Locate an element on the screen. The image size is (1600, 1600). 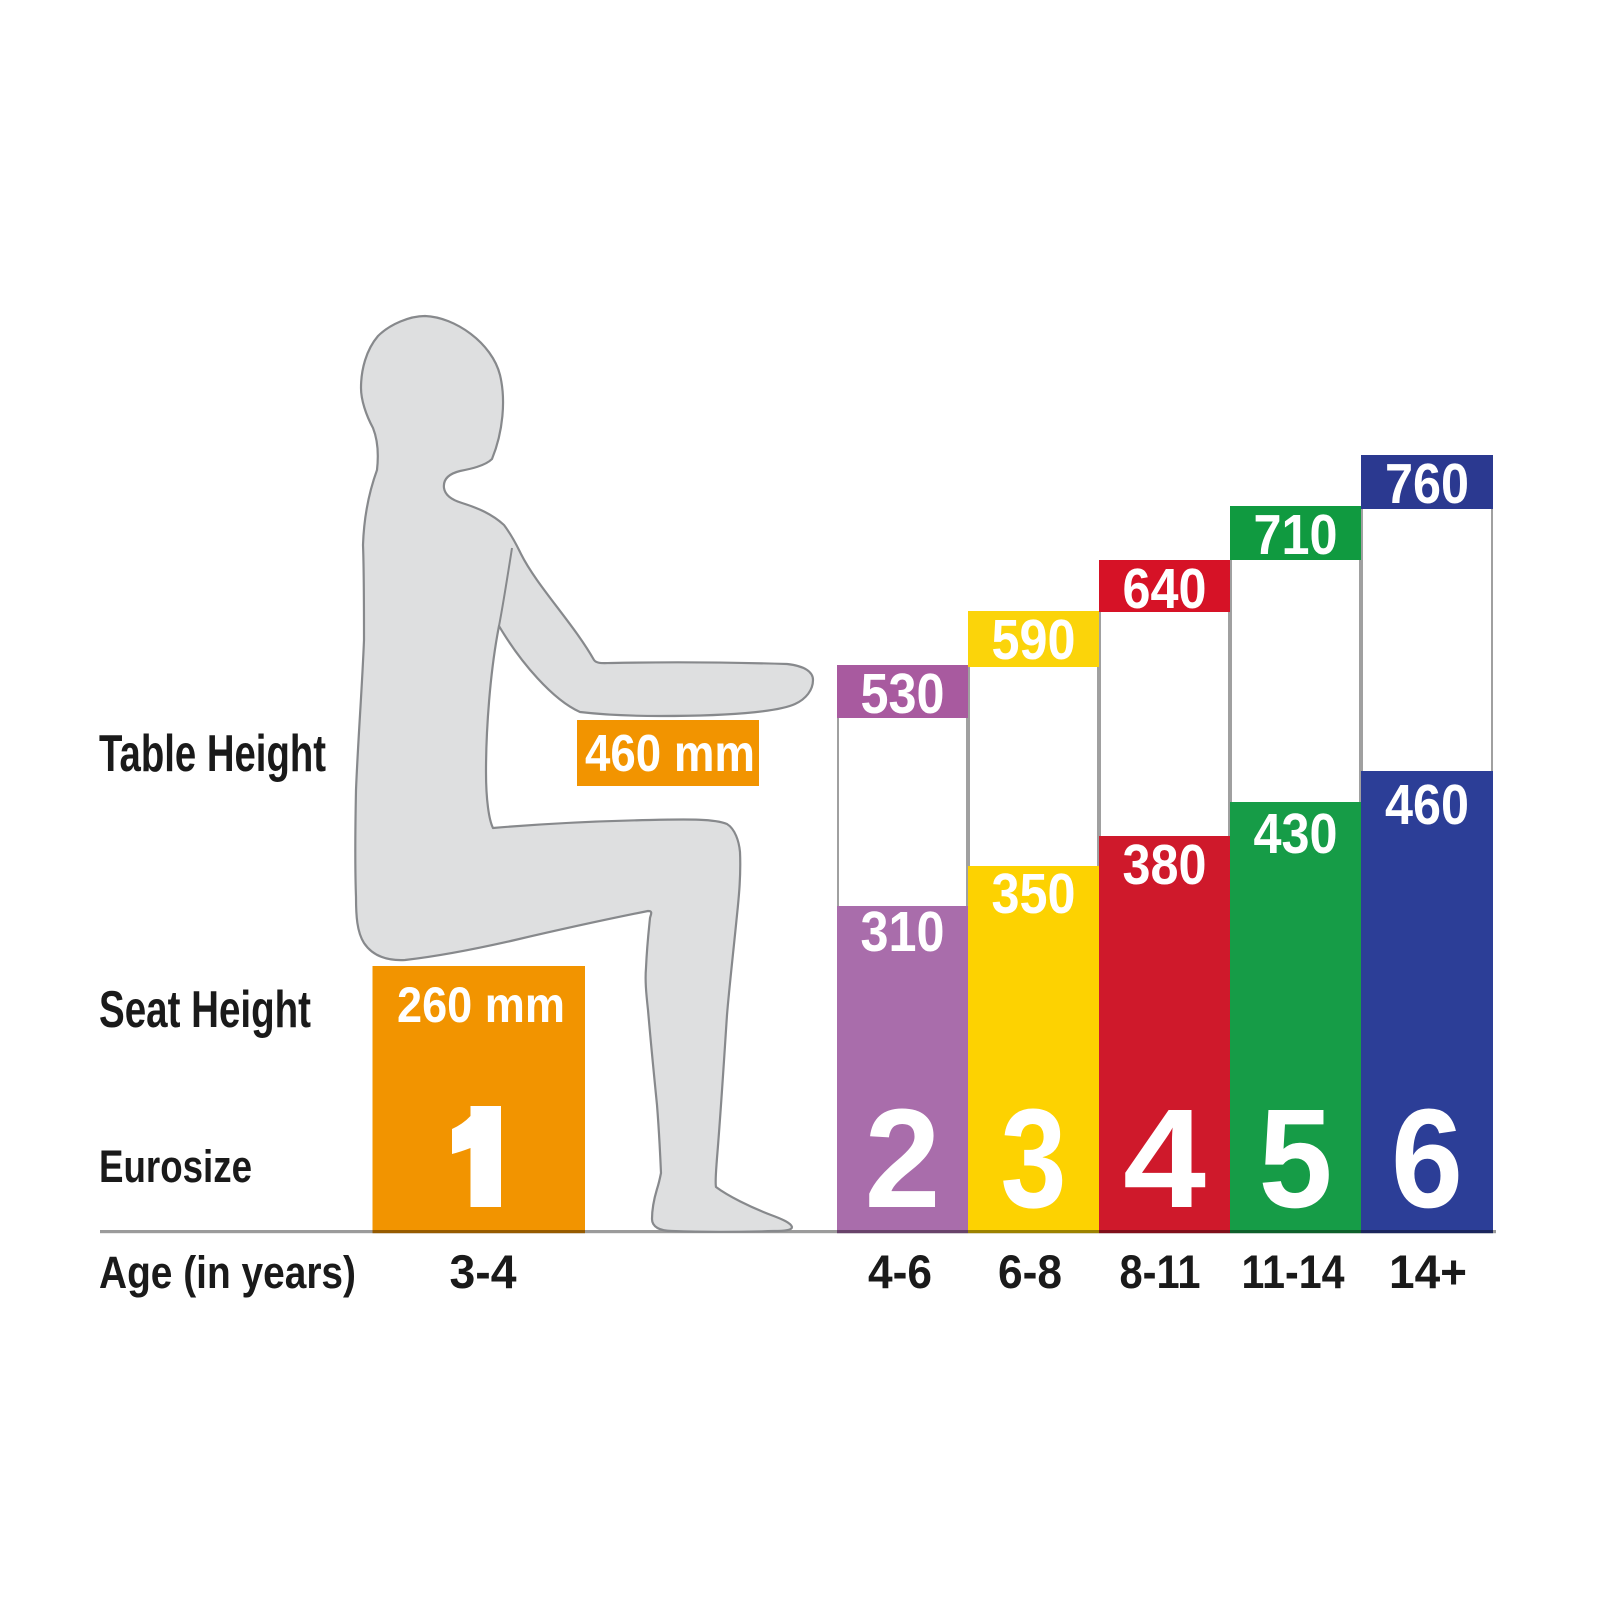
svg-text: 640 is located at coordinates (1165, 589).